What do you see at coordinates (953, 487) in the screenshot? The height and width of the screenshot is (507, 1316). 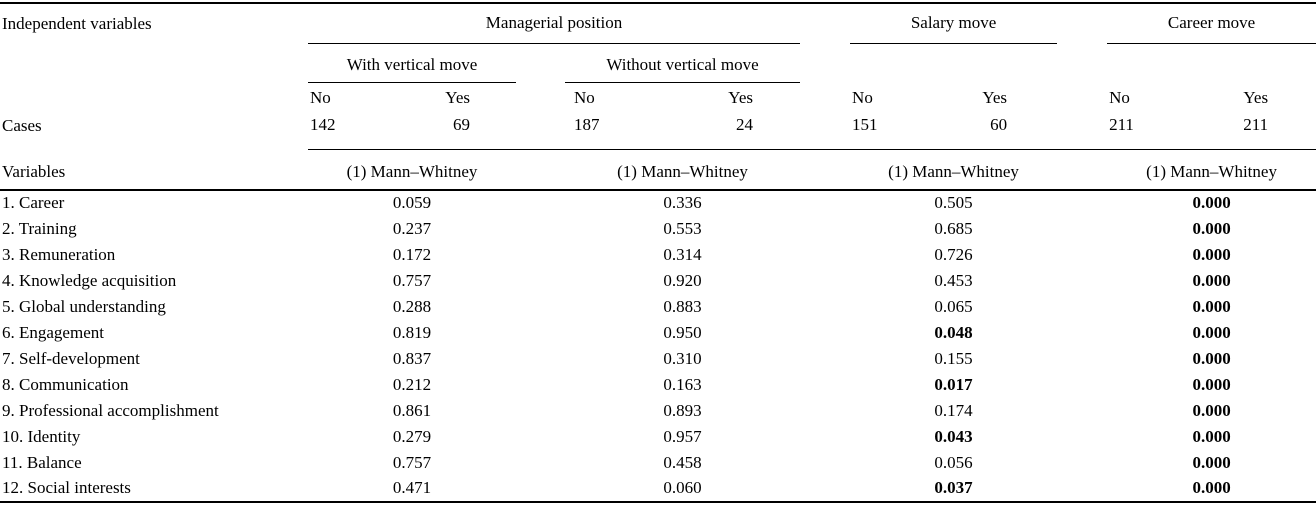 I see `p-value-salary-move: 0.037` at bounding box center [953, 487].